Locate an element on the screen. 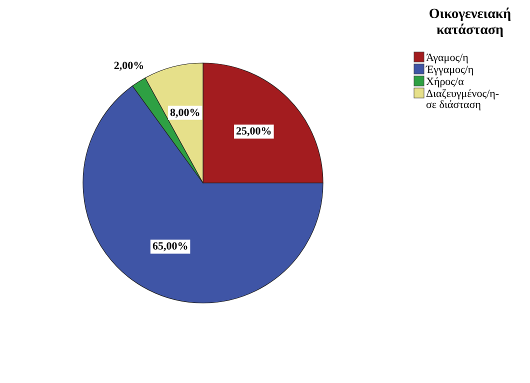  data-label: 2,00% is located at coordinates (129, 66).